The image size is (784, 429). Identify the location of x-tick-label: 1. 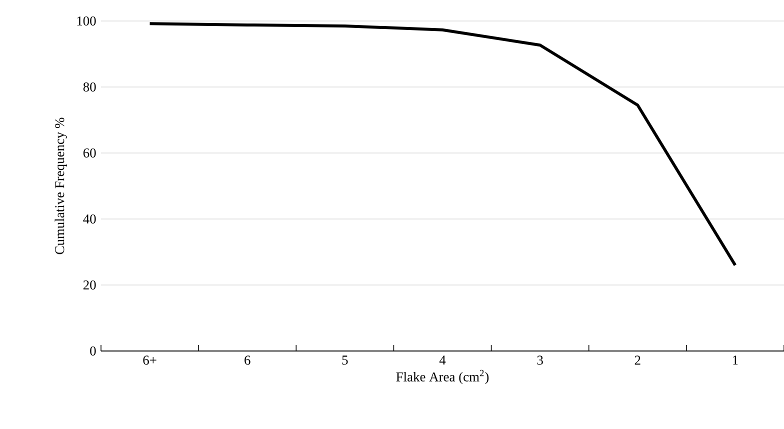
(735, 360).